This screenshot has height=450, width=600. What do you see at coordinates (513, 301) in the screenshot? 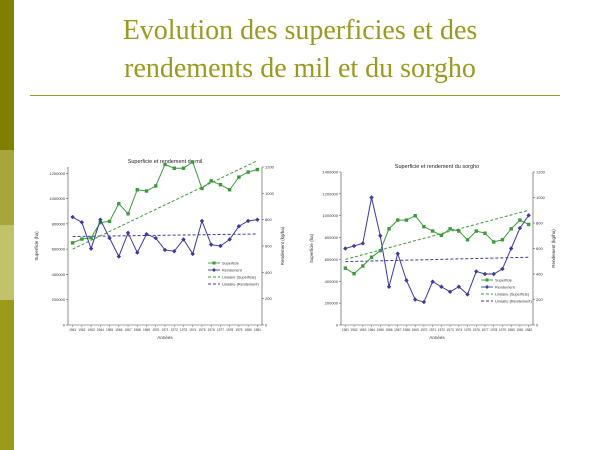
I see `legend-label: Linéaire (Rendement)` at bounding box center [513, 301].